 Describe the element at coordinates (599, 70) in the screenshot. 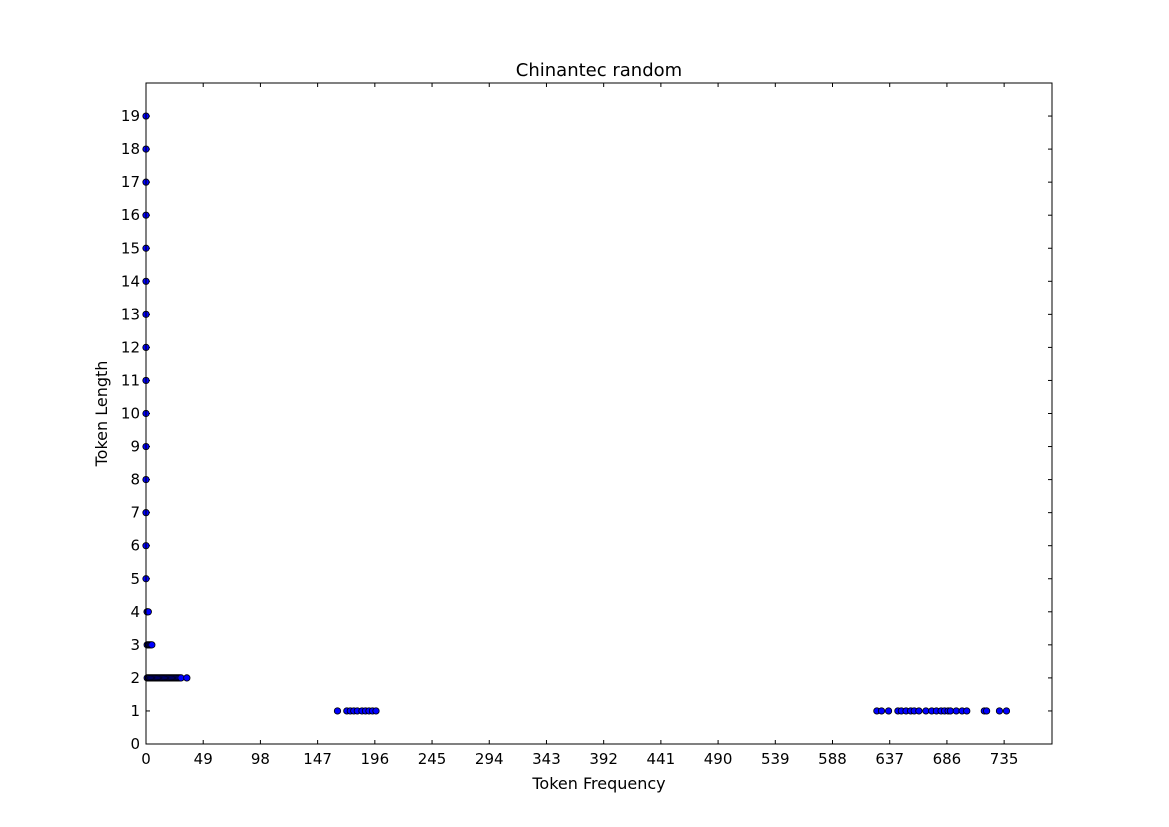

I see `chart-title: Chinantec random` at that location.